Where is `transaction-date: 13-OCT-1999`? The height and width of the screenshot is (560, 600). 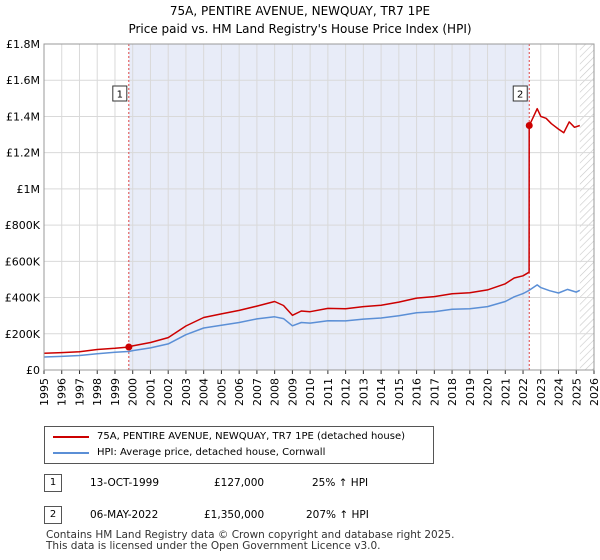
transaction-date: 13-OCT-1999 is located at coordinates (124, 483).